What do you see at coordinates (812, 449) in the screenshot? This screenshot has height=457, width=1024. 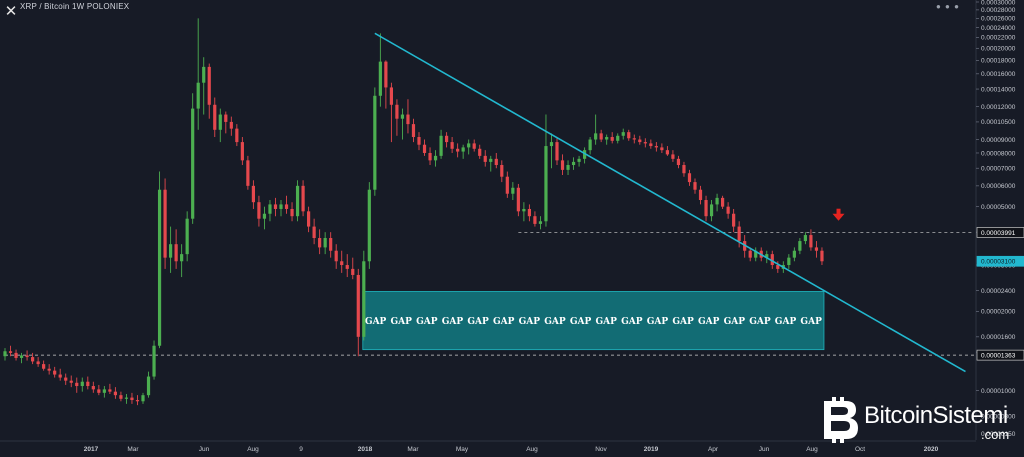 I see `time-tick-label: Aug` at bounding box center [812, 449].